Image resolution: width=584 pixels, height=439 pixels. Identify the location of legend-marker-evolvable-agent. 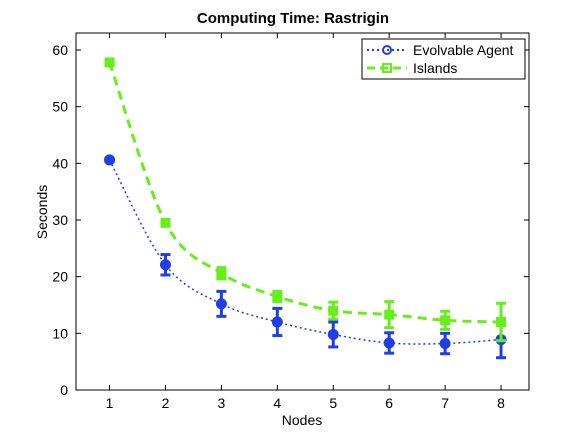
(387, 50).